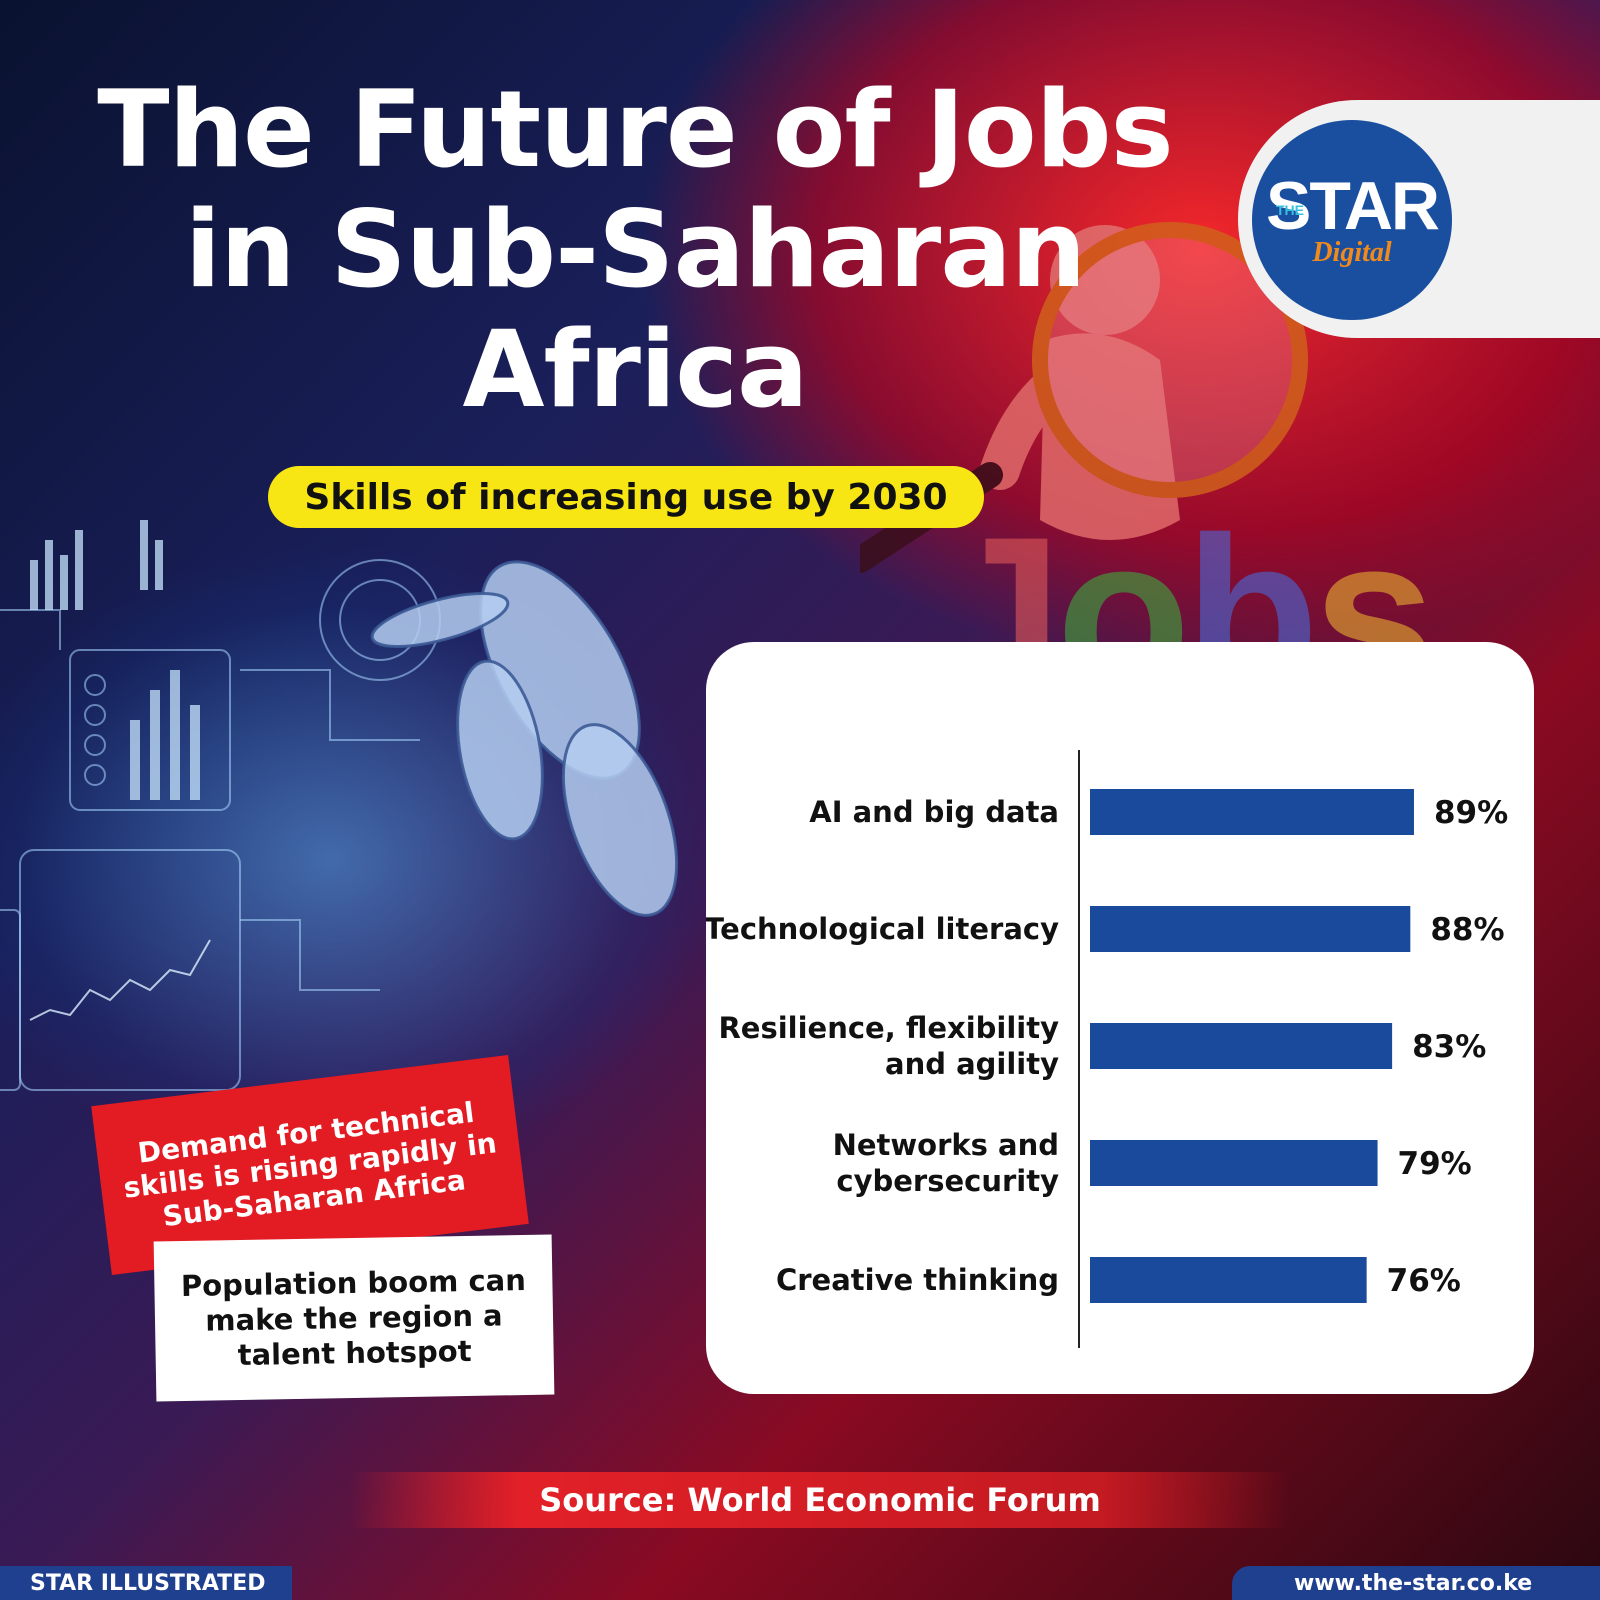 This screenshot has width=1600, height=1600. Describe the element at coordinates (1467, 930) in the screenshot. I see `value-label: 88%` at that location.